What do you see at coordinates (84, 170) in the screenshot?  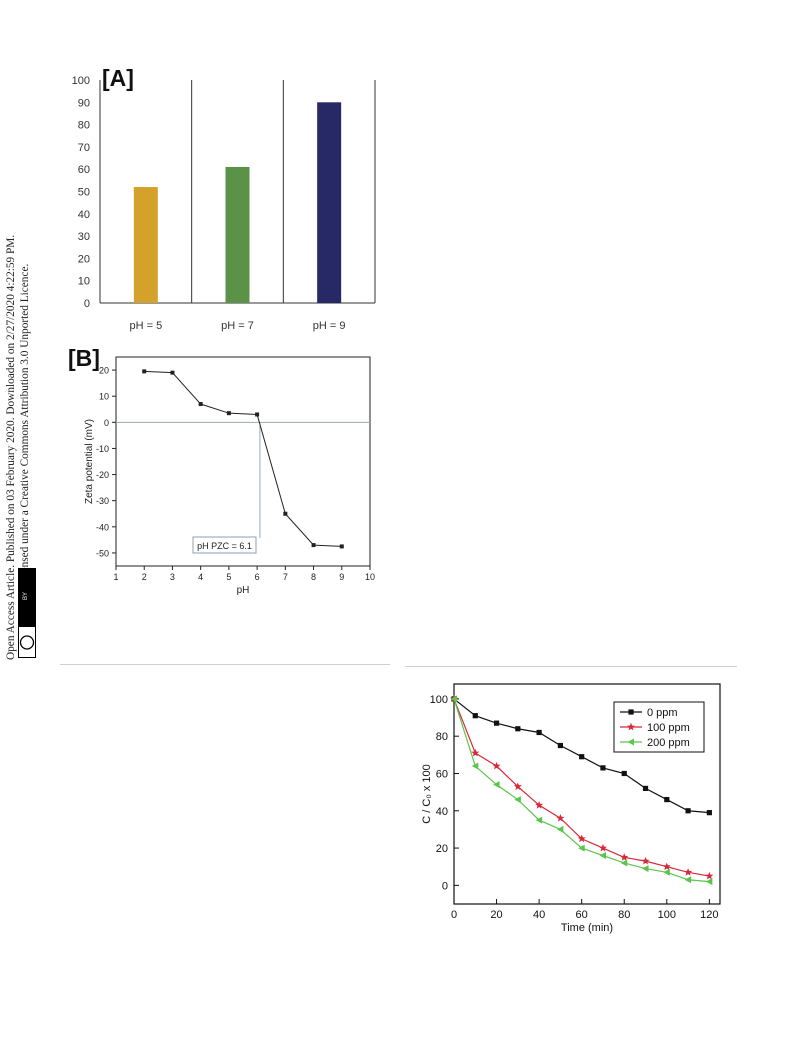 I see `bar-y-tick-label: 60` at bounding box center [84, 170].